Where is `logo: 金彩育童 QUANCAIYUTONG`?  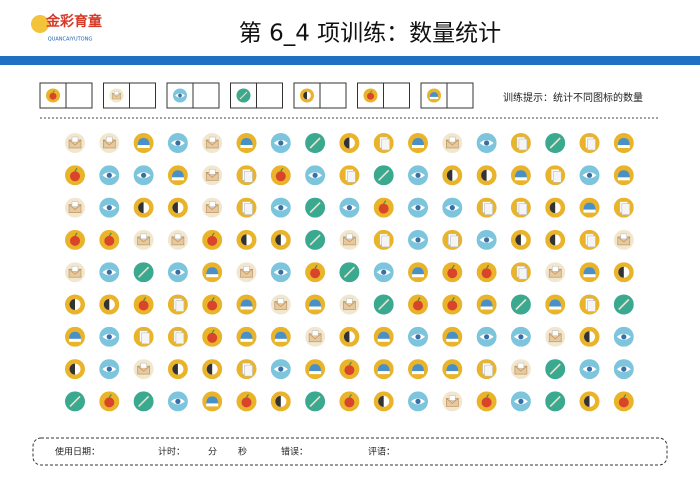
logo: 金彩育童 QUANCAIYUTONG is located at coordinates (66, 28).